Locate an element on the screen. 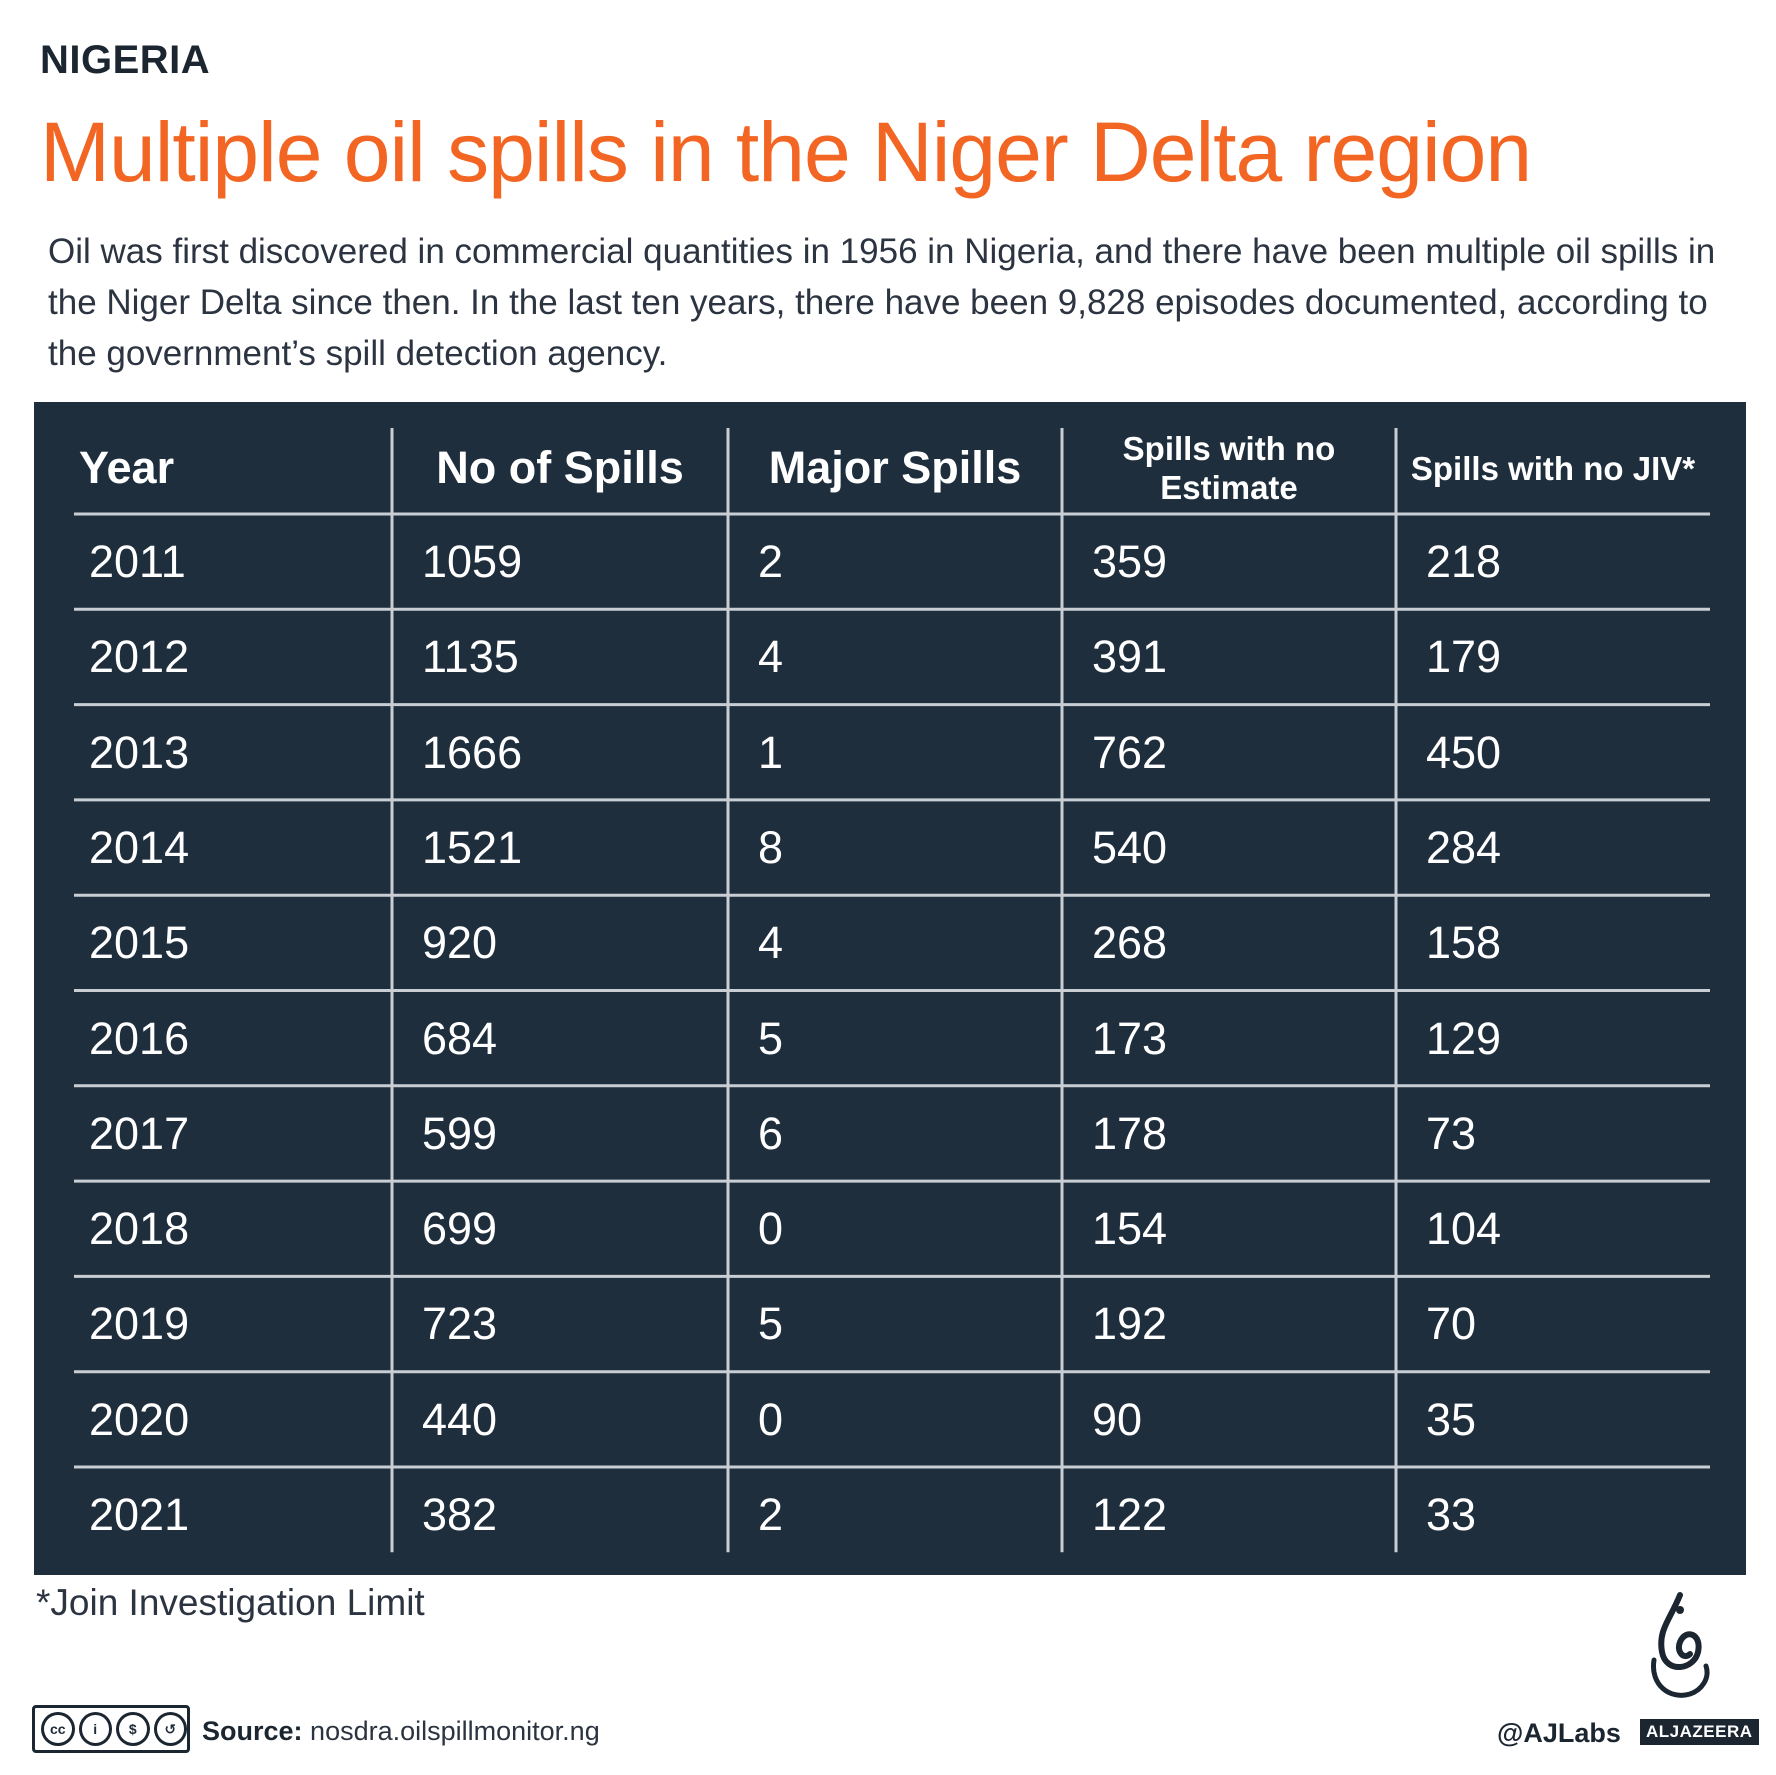  table-cell: 450 is located at coordinates (1464, 752).